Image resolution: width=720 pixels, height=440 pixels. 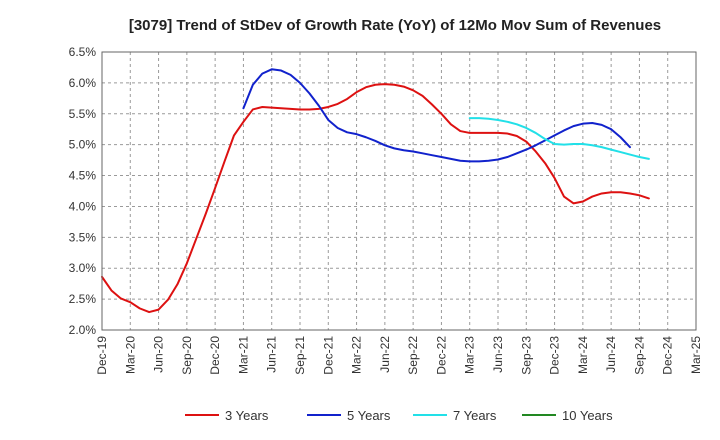 What do you see at coordinates (83, 176) in the screenshot?
I see `y-tick-label: 4.5%` at bounding box center [83, 176].